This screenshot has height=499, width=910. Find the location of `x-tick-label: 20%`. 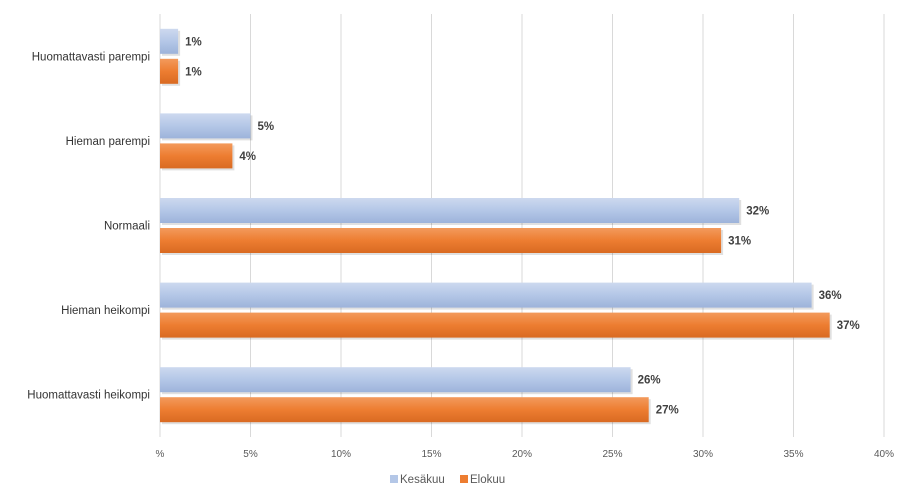

x-tick-label: 20% is located at coordinates (522, 454).